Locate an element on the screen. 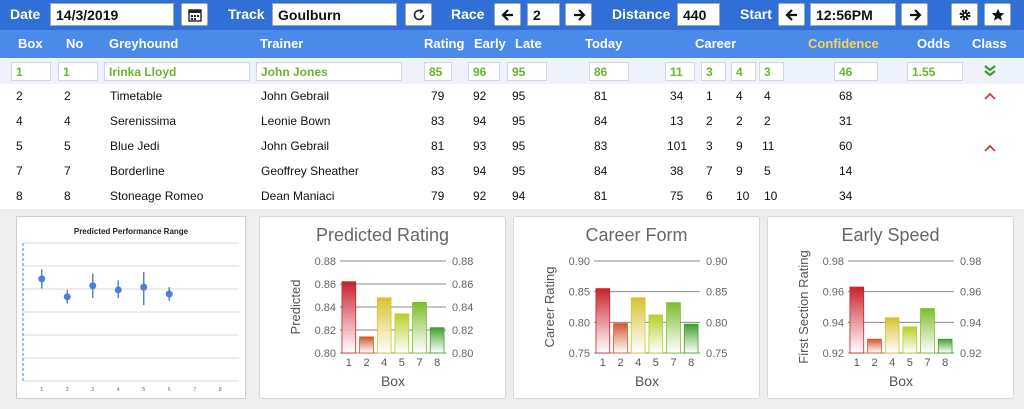 This screenshot has height=409, width=1024. y-tick-label-right: 0.88 is located at coordinates (462, 262).